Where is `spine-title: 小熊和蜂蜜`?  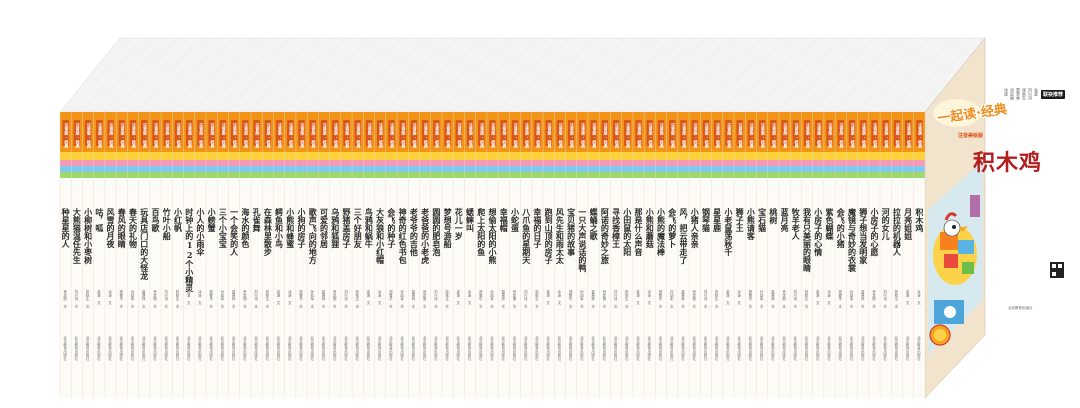 spine-title: 小熊和蜂蜜 is located at coordinates (290, 228).